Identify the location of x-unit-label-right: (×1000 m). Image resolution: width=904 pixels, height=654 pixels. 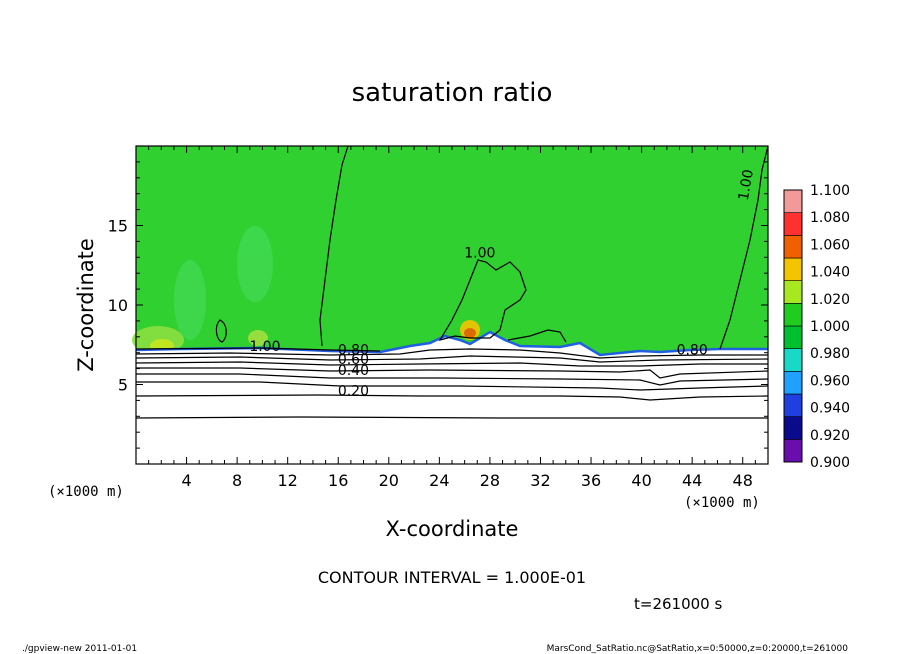
(722, 503).